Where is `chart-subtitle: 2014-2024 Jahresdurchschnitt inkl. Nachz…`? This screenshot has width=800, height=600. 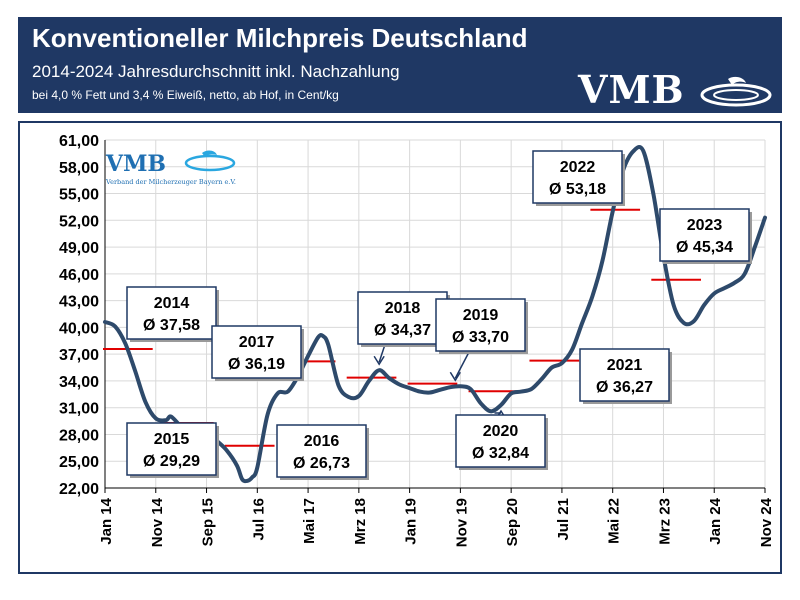
chart-subtitle: 2014-2024 Jahresdurchschnitt inkl. Nachz… is located at coordinates (216, 71).